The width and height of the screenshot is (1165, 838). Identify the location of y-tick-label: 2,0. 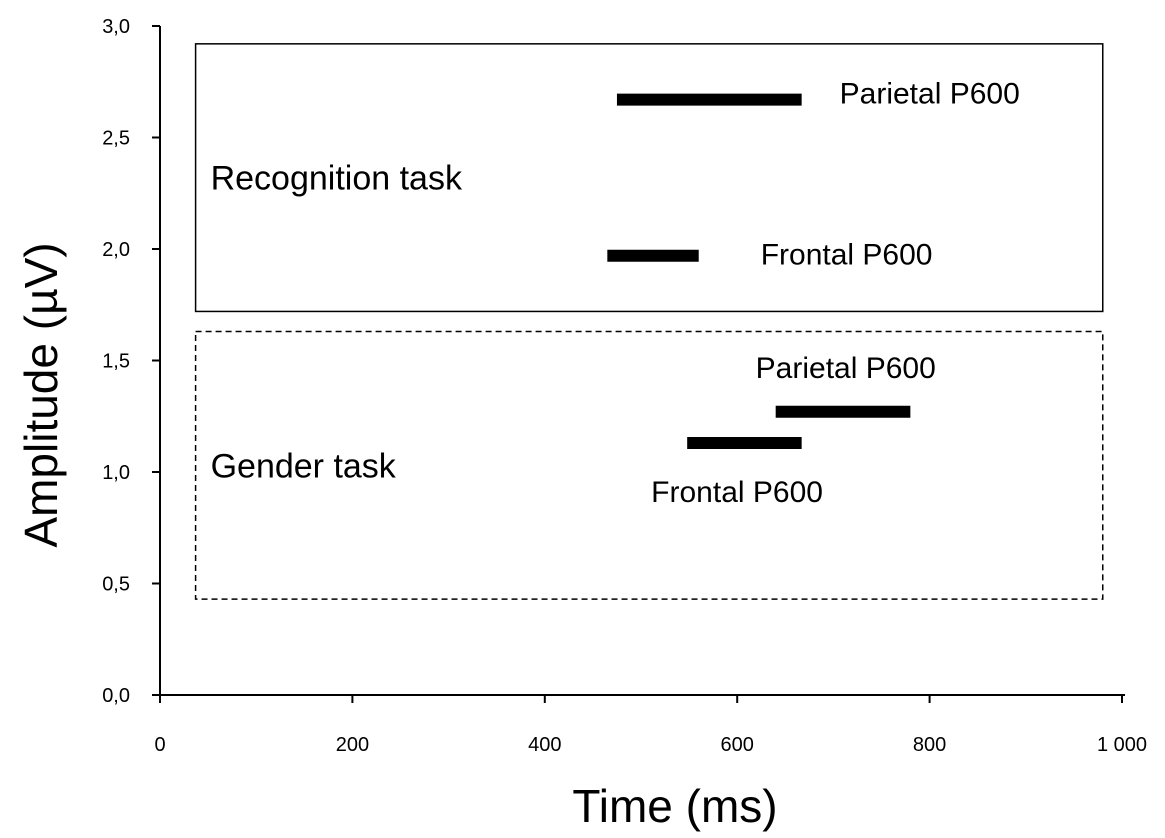
(116, 250).